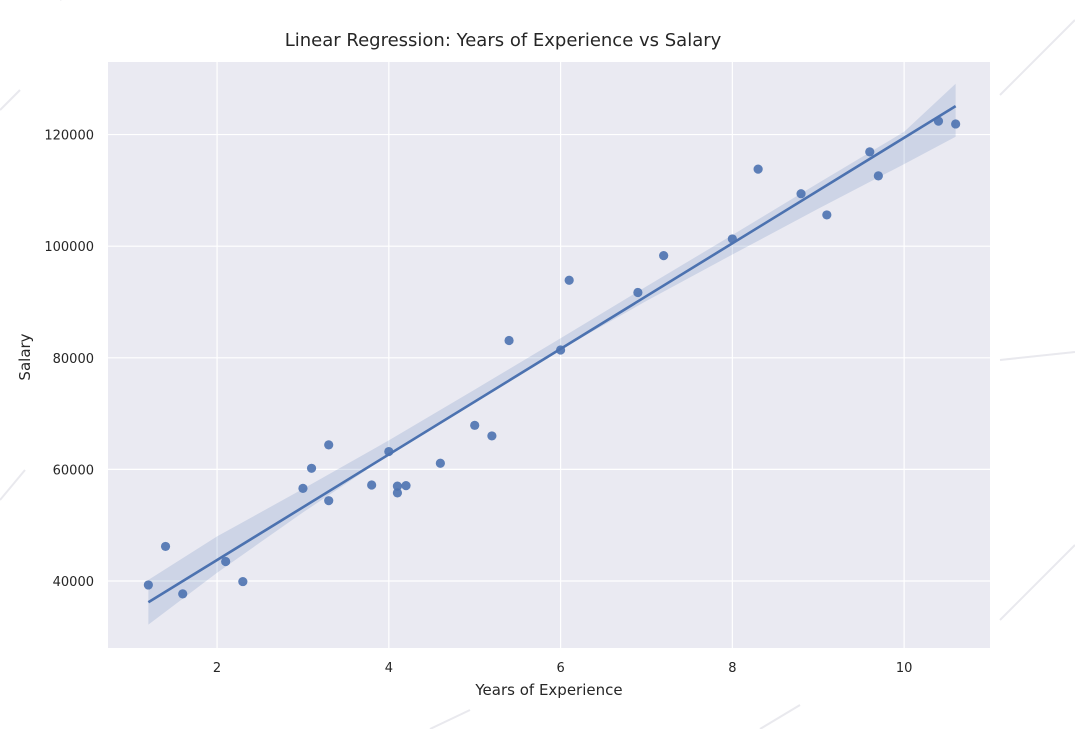 Image resolution: width=1075 pixels, height=729 pixels. I want to click on y-tick-label: 100000, so click(69, 247).